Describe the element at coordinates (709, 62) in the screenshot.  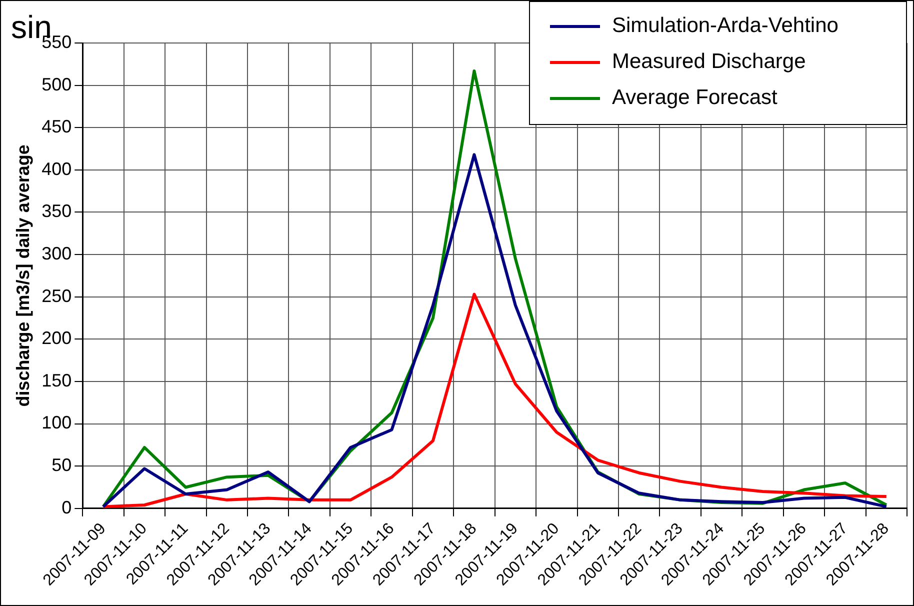
I see `legend-label: Measured Discharge` at that location.